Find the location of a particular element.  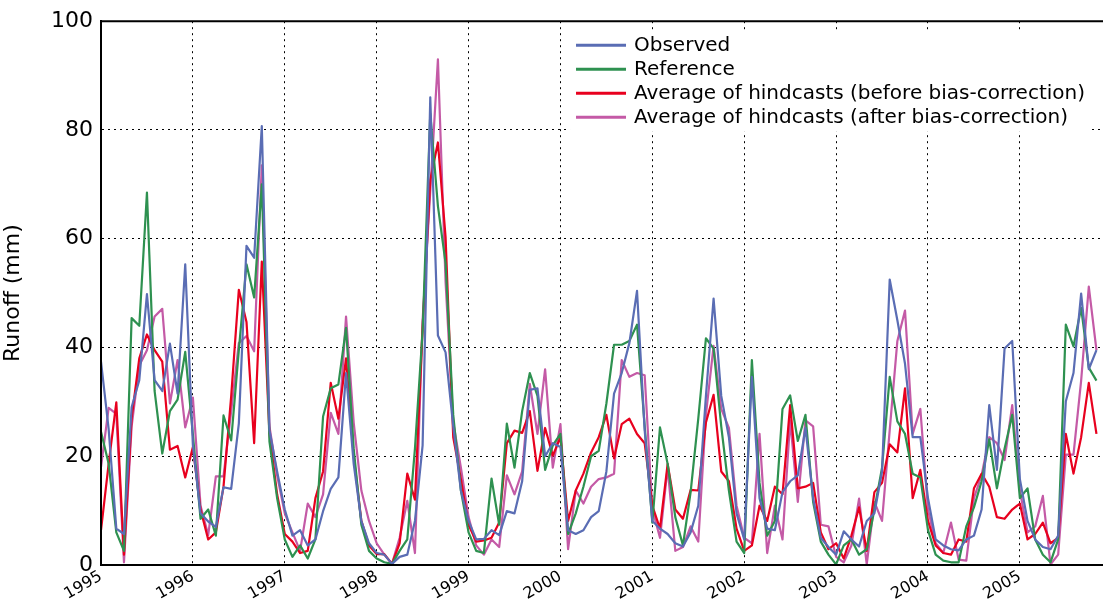

legend-label: Average of hindcasts (after bias-correction) is located at coordinates (851, 116).